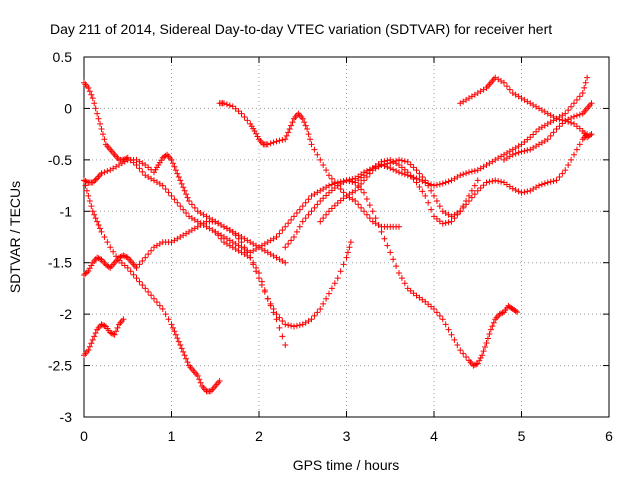  Describe the element at coordinates (346, 436) in the screenshot. I see `x-tick-labels: 0 1 2 3 4 5 6` at that location.